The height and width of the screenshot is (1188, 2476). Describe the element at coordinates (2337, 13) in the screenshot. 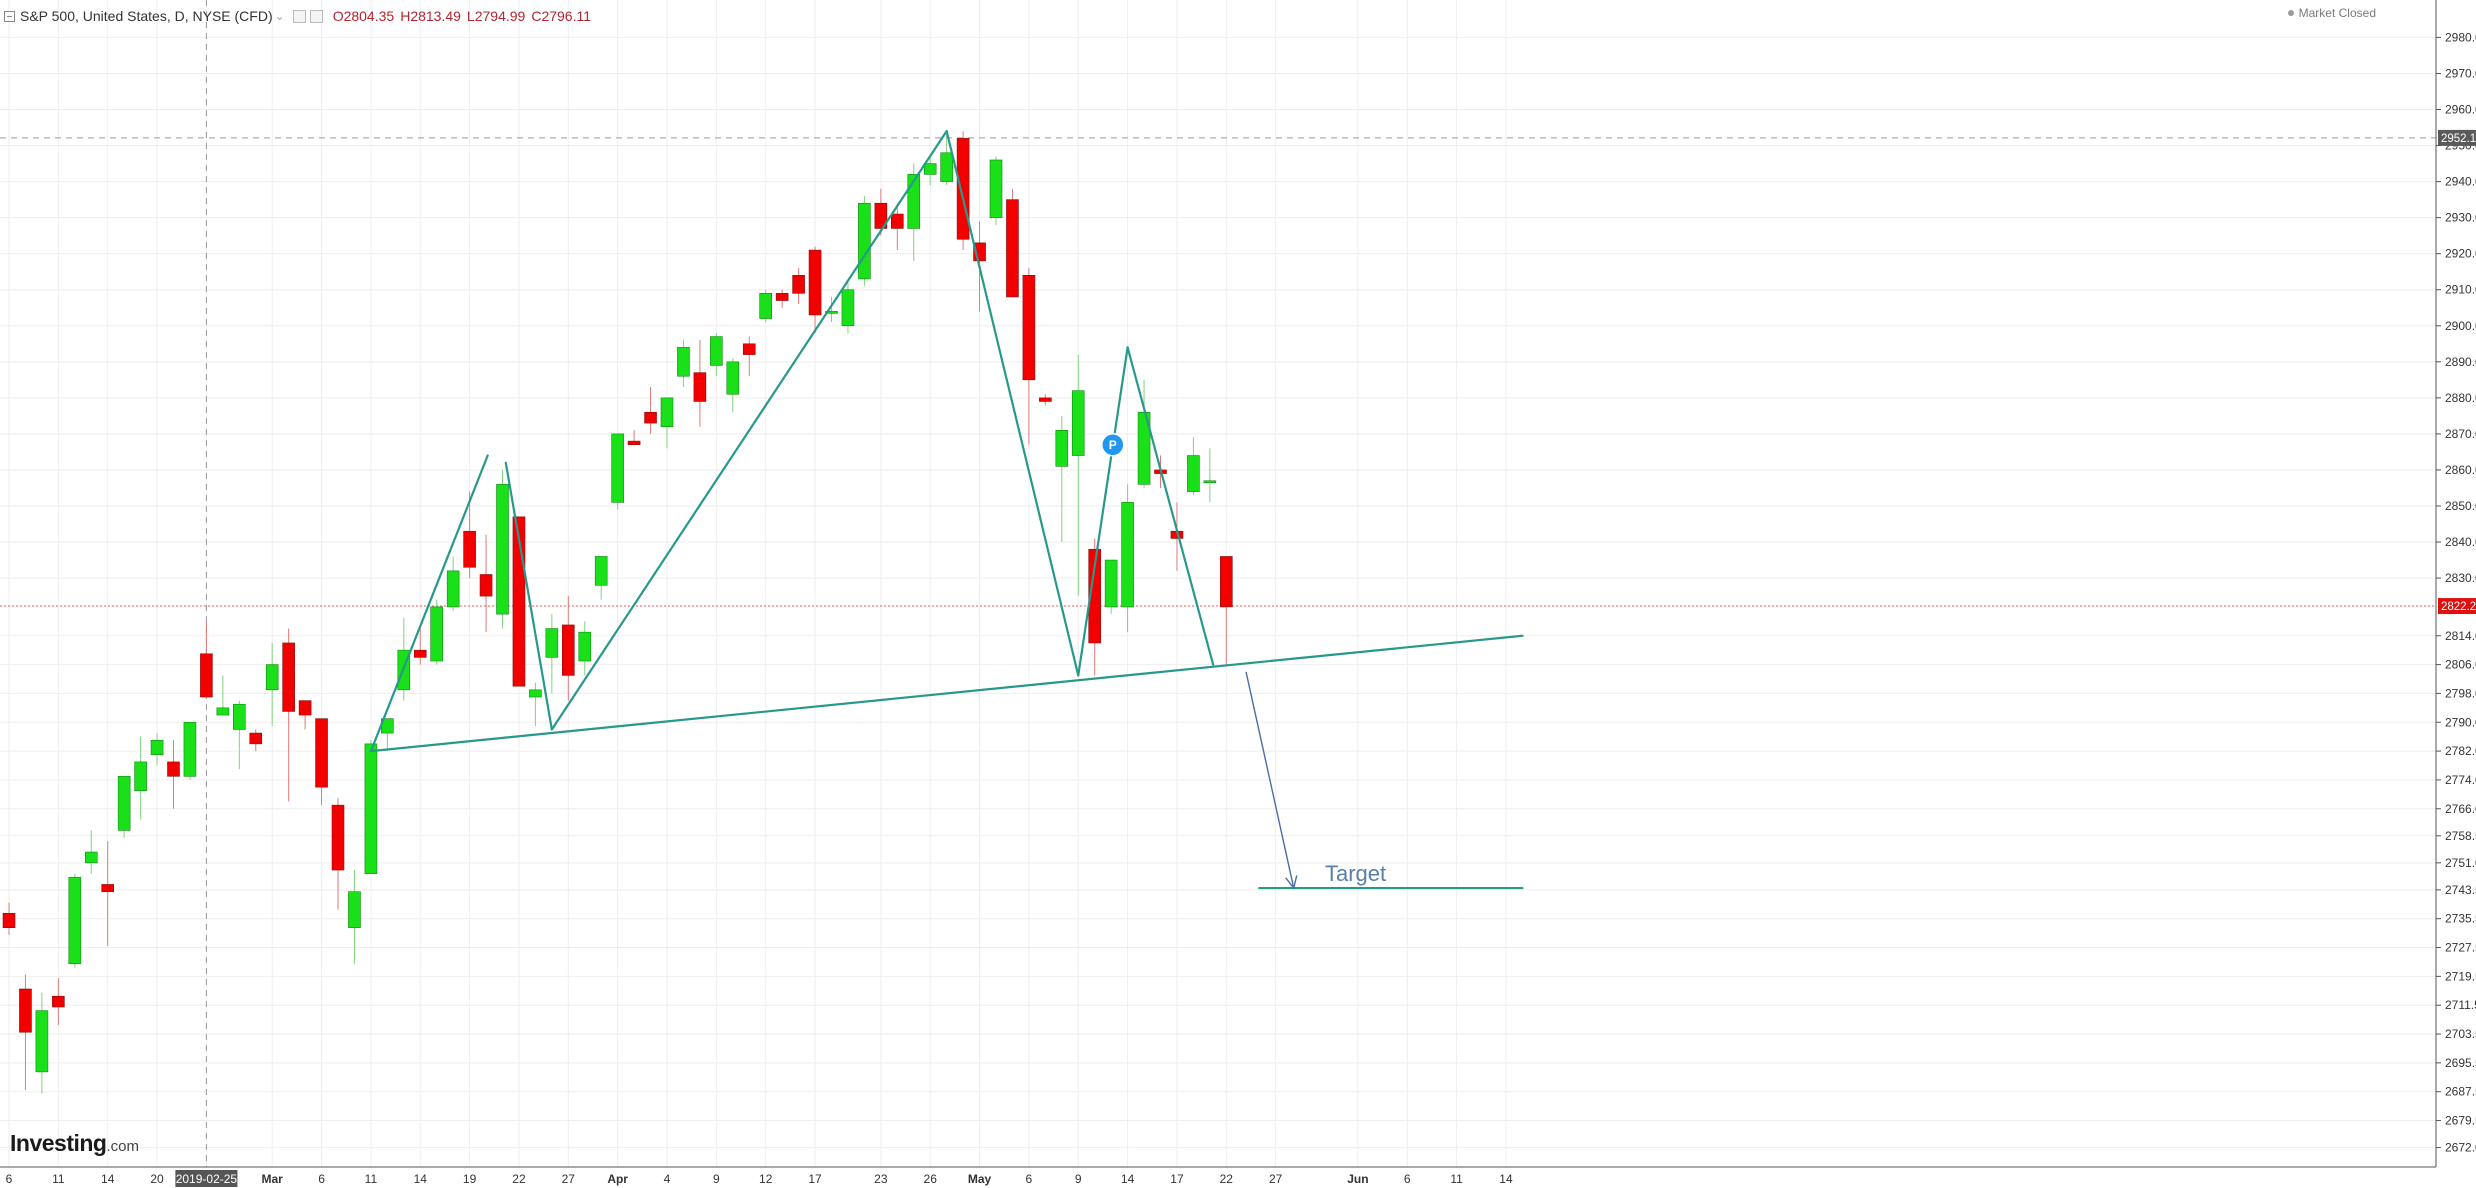

I see `market-status-label: Market Closed` at that location.